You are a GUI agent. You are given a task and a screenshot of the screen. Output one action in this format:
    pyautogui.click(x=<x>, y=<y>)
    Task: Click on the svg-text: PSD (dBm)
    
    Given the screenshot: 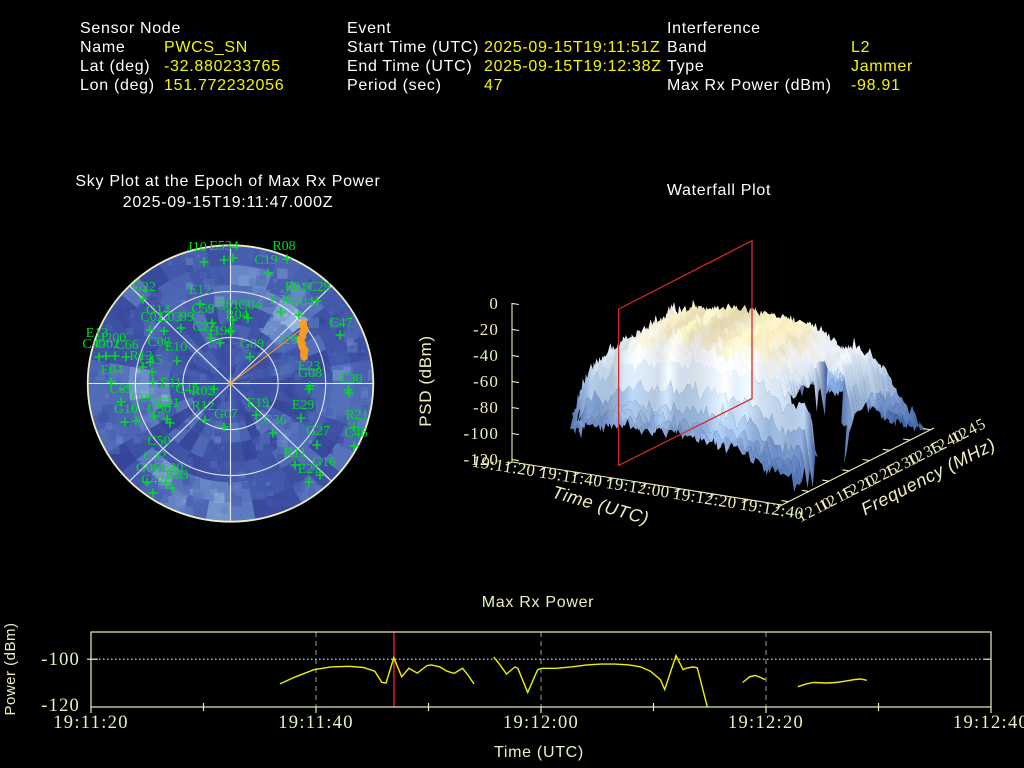 What is the action you would take?
    pyautogui.click(x=425, y=380)
    